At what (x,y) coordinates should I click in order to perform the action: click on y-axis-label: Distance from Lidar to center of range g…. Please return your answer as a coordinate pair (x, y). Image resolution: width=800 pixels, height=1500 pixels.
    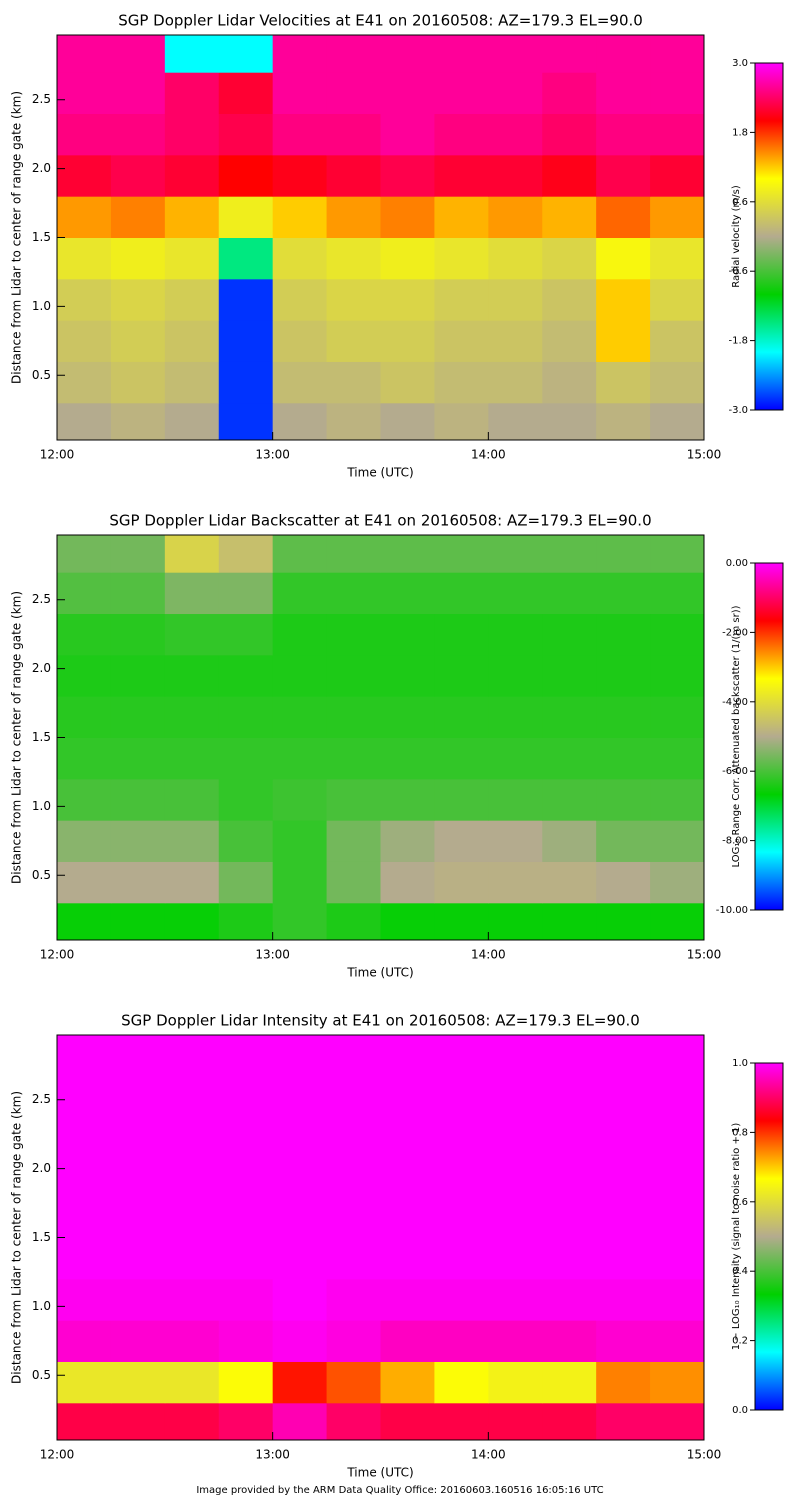
    Looking at the image, I should click on (17, 737).